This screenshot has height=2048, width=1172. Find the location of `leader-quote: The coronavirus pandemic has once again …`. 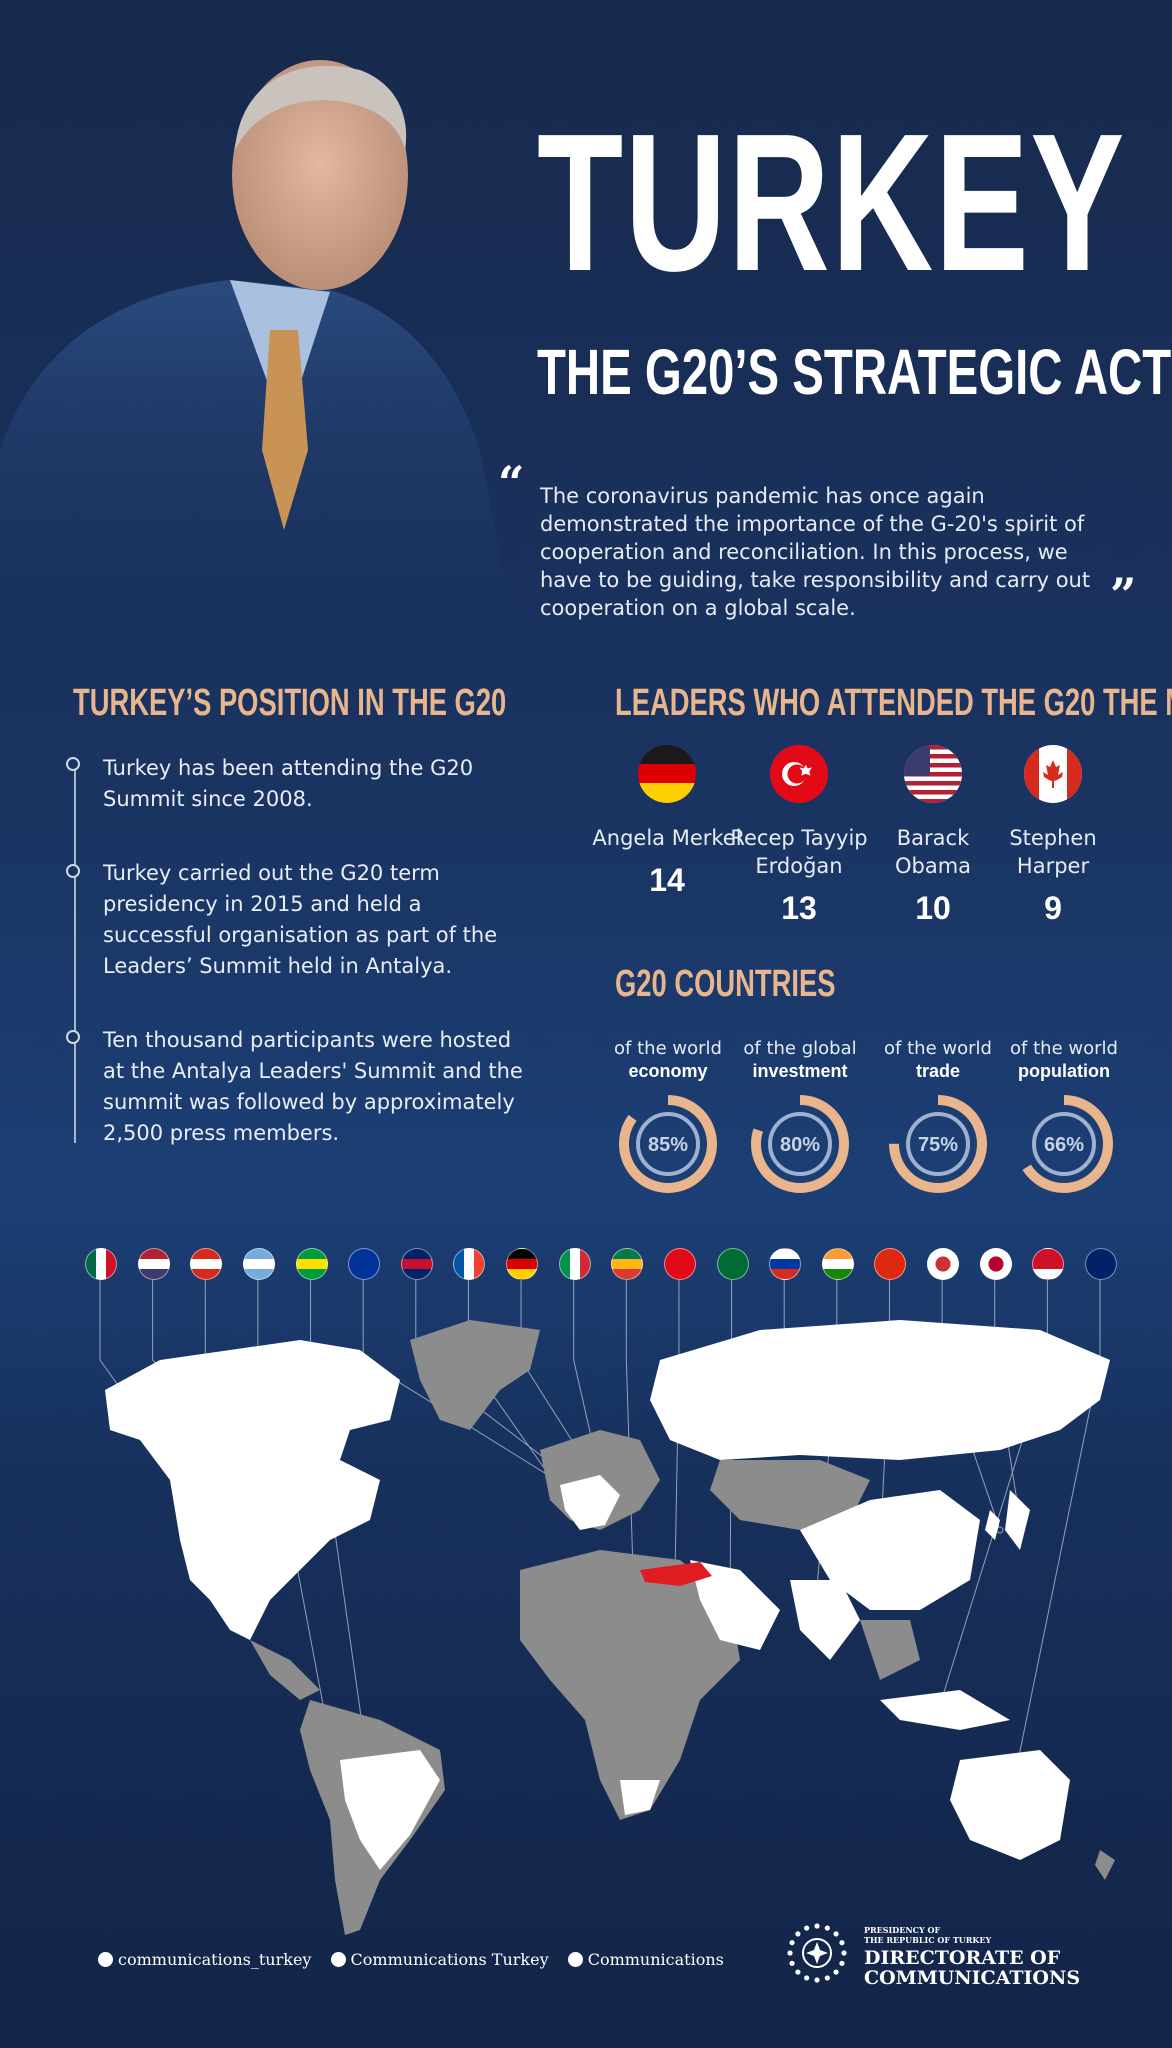

leader-quote: The coronavirus pandemic has once again … is located at coordinates (815, 552).